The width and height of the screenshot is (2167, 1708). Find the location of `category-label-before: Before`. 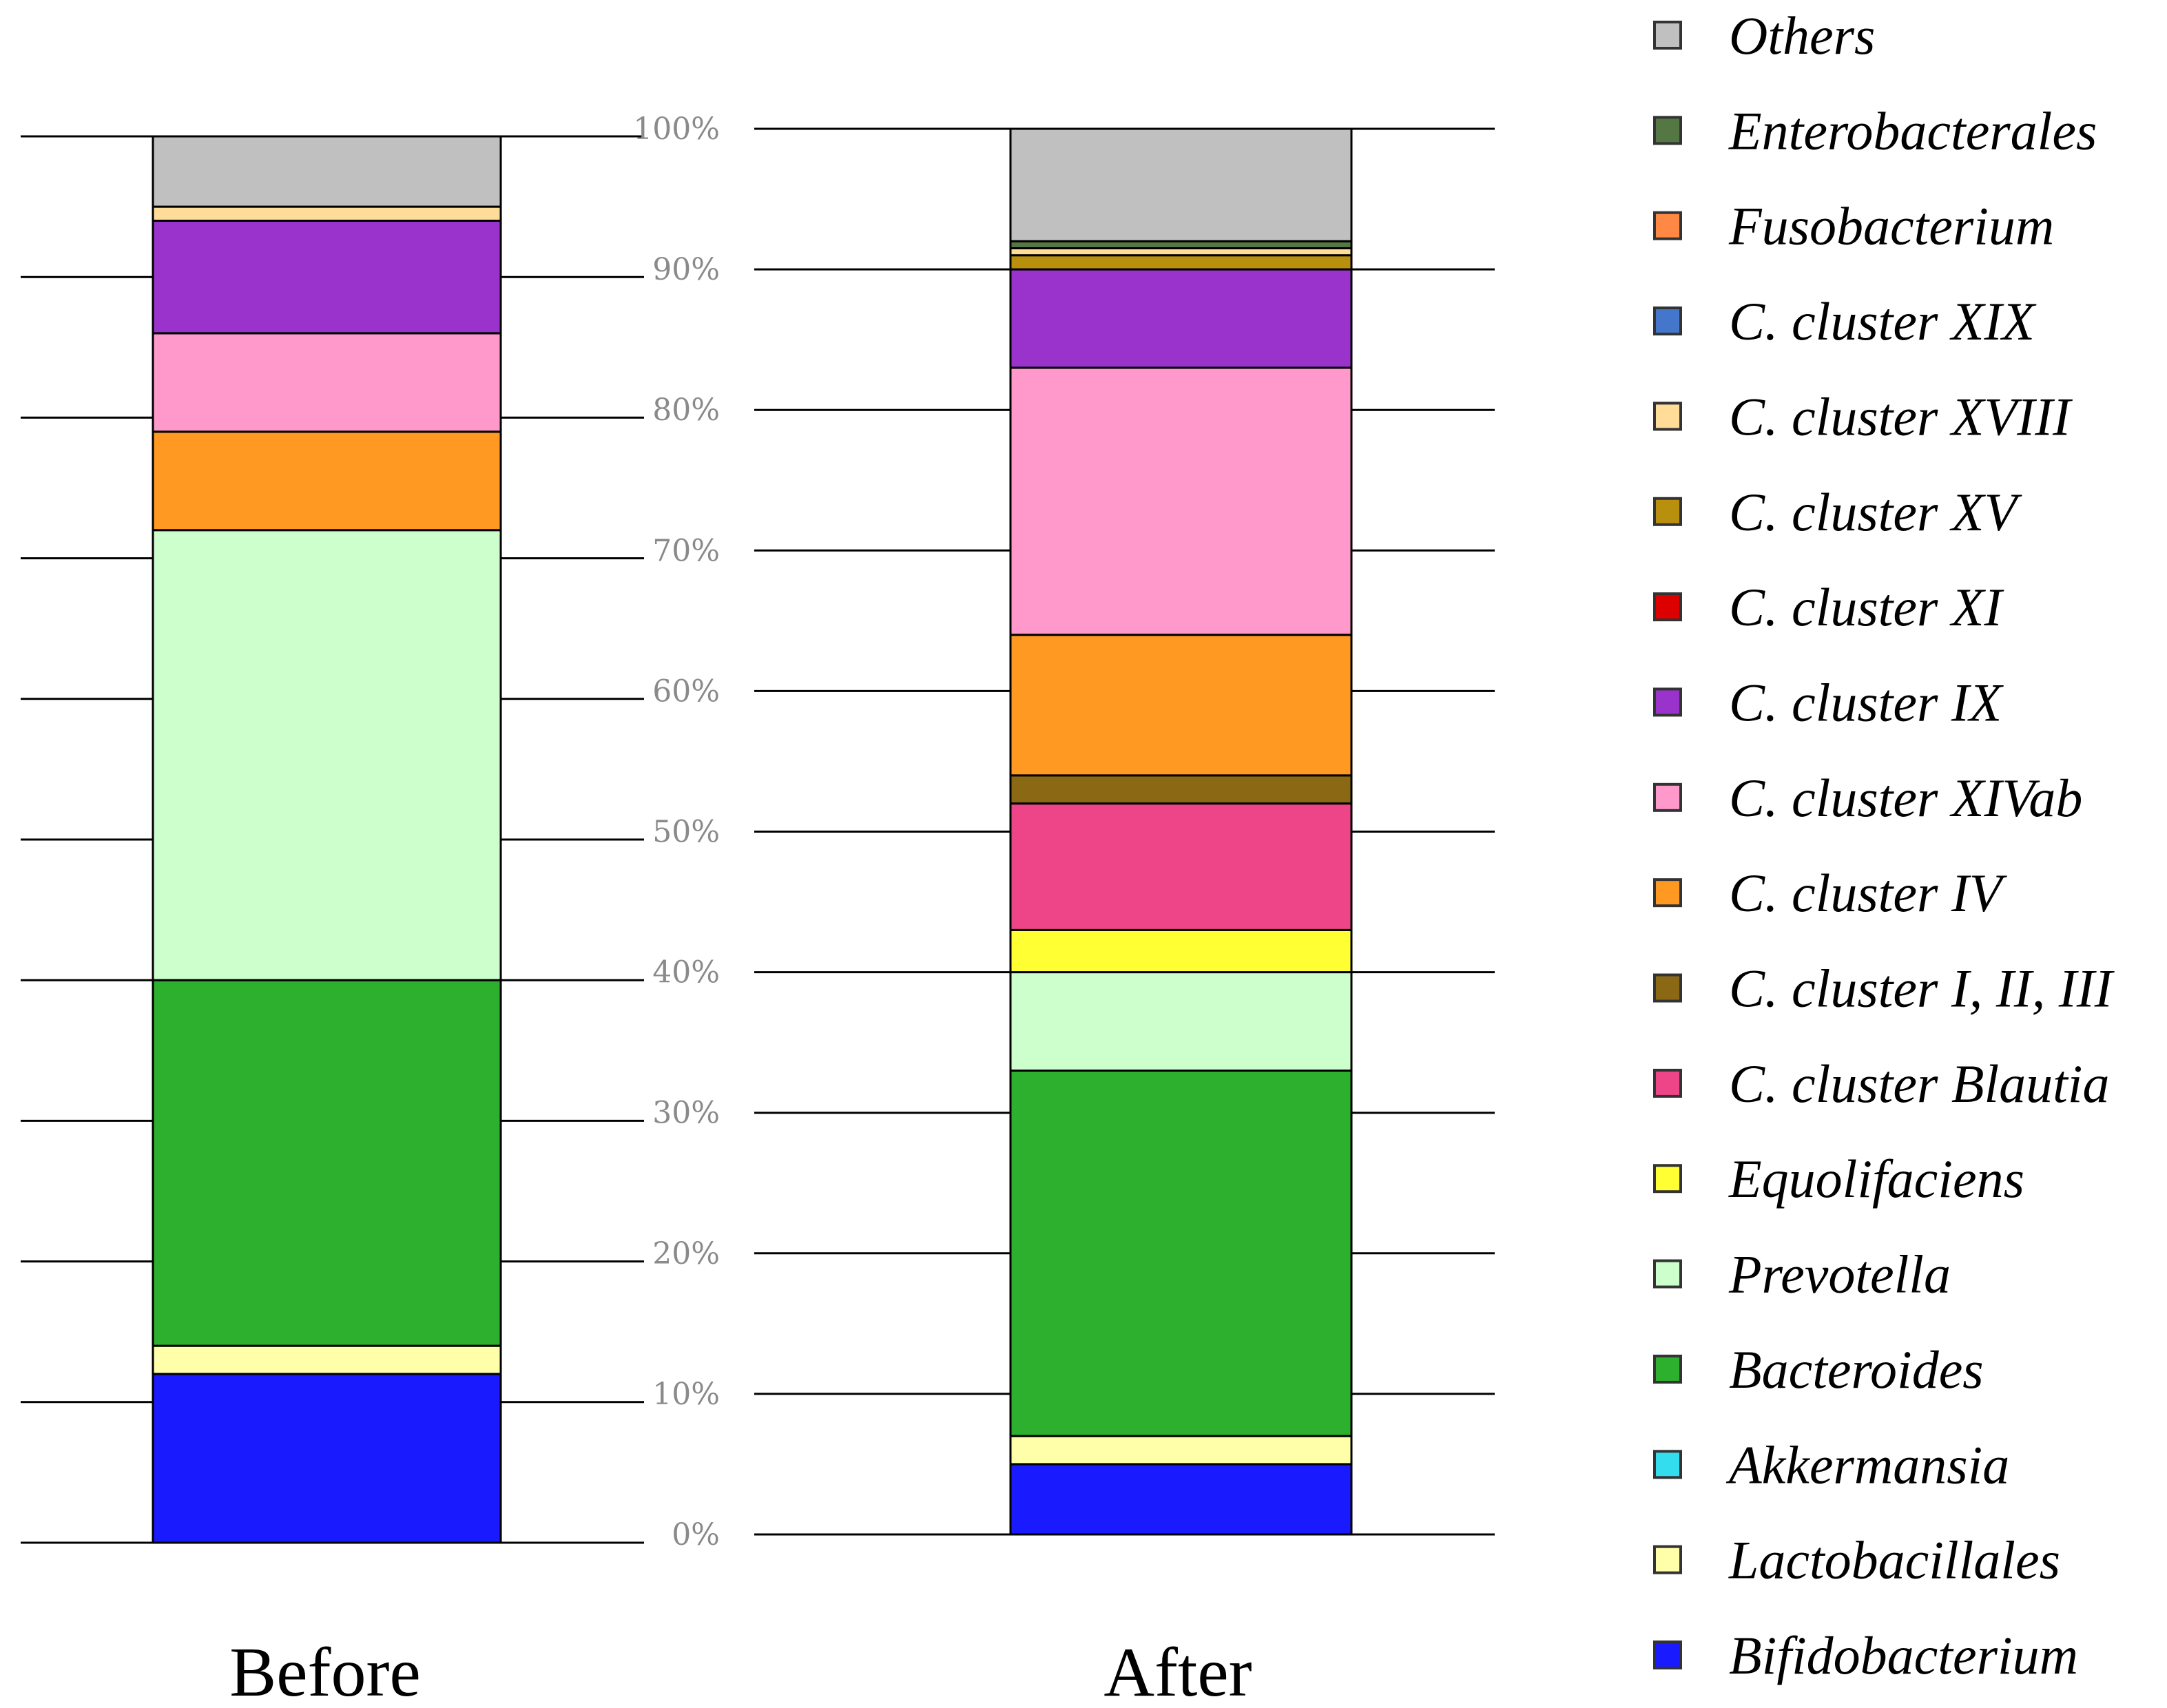

category-label-before: Before is located at coordinates (325, 1671).